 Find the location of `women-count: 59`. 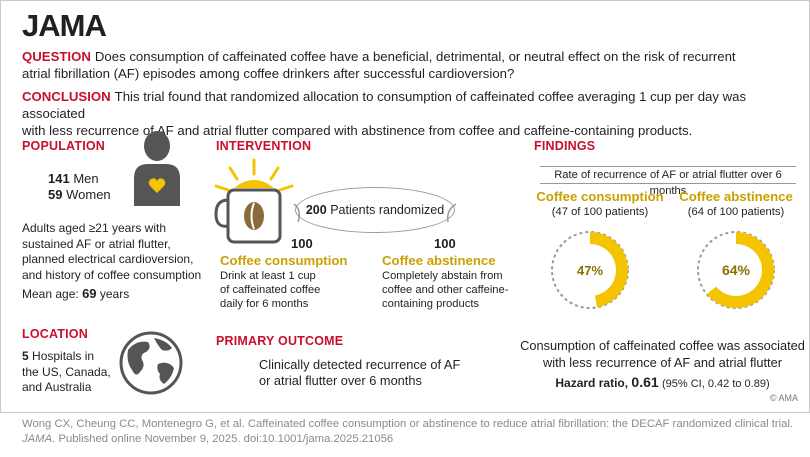

women-count: 59 is located at coordinates (55, 194).